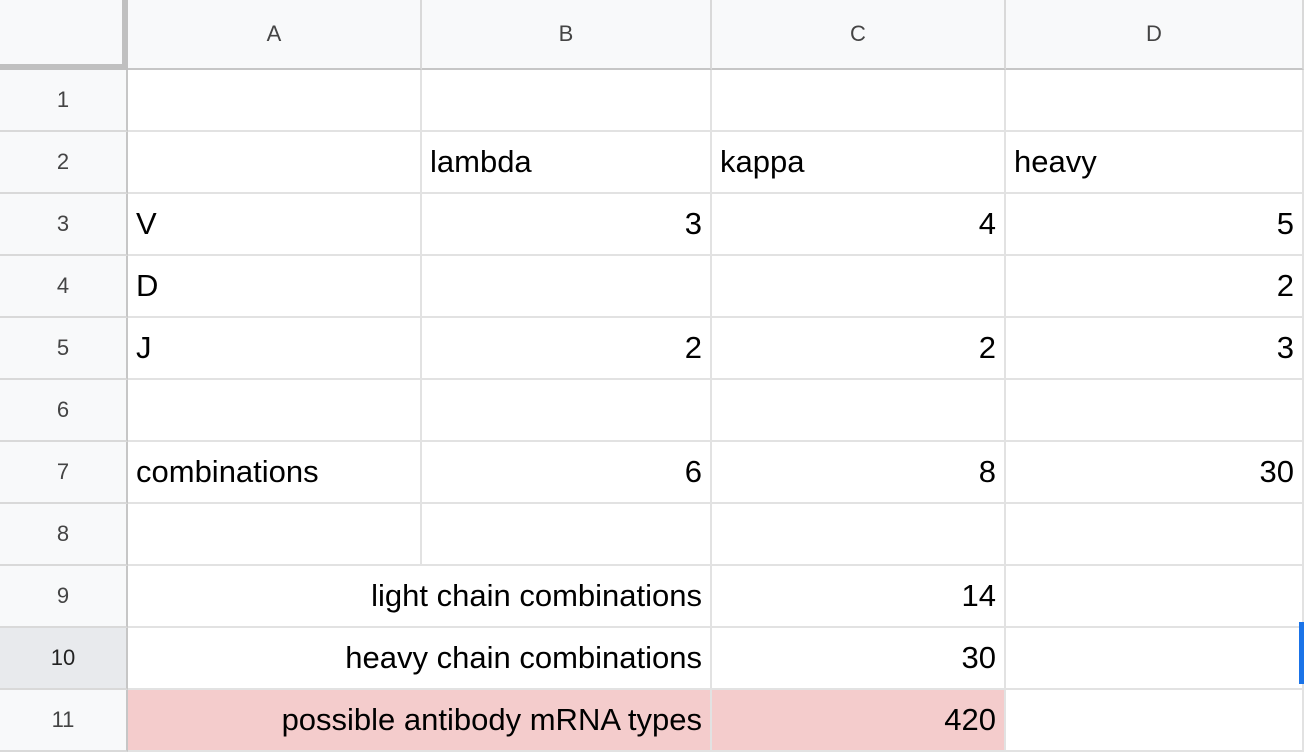 This screenshot has width=1304, height=752. Describe the element at coordinates (859, 163) in the screenshot. I see `cell-c2: kappa` at that location.